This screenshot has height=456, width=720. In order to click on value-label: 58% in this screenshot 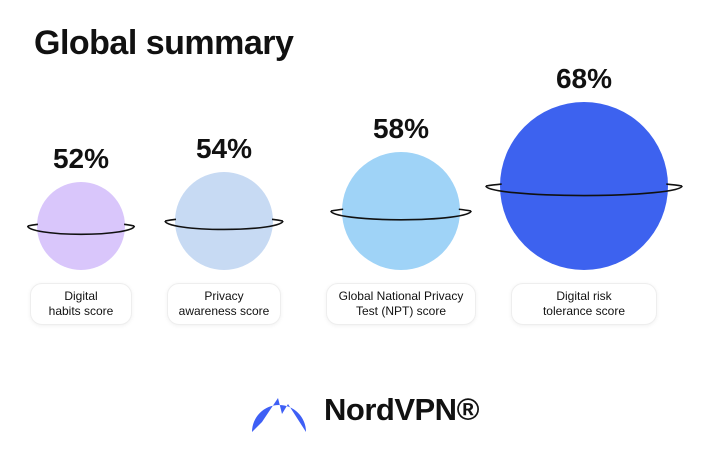, I will do `click(401, 128)`.